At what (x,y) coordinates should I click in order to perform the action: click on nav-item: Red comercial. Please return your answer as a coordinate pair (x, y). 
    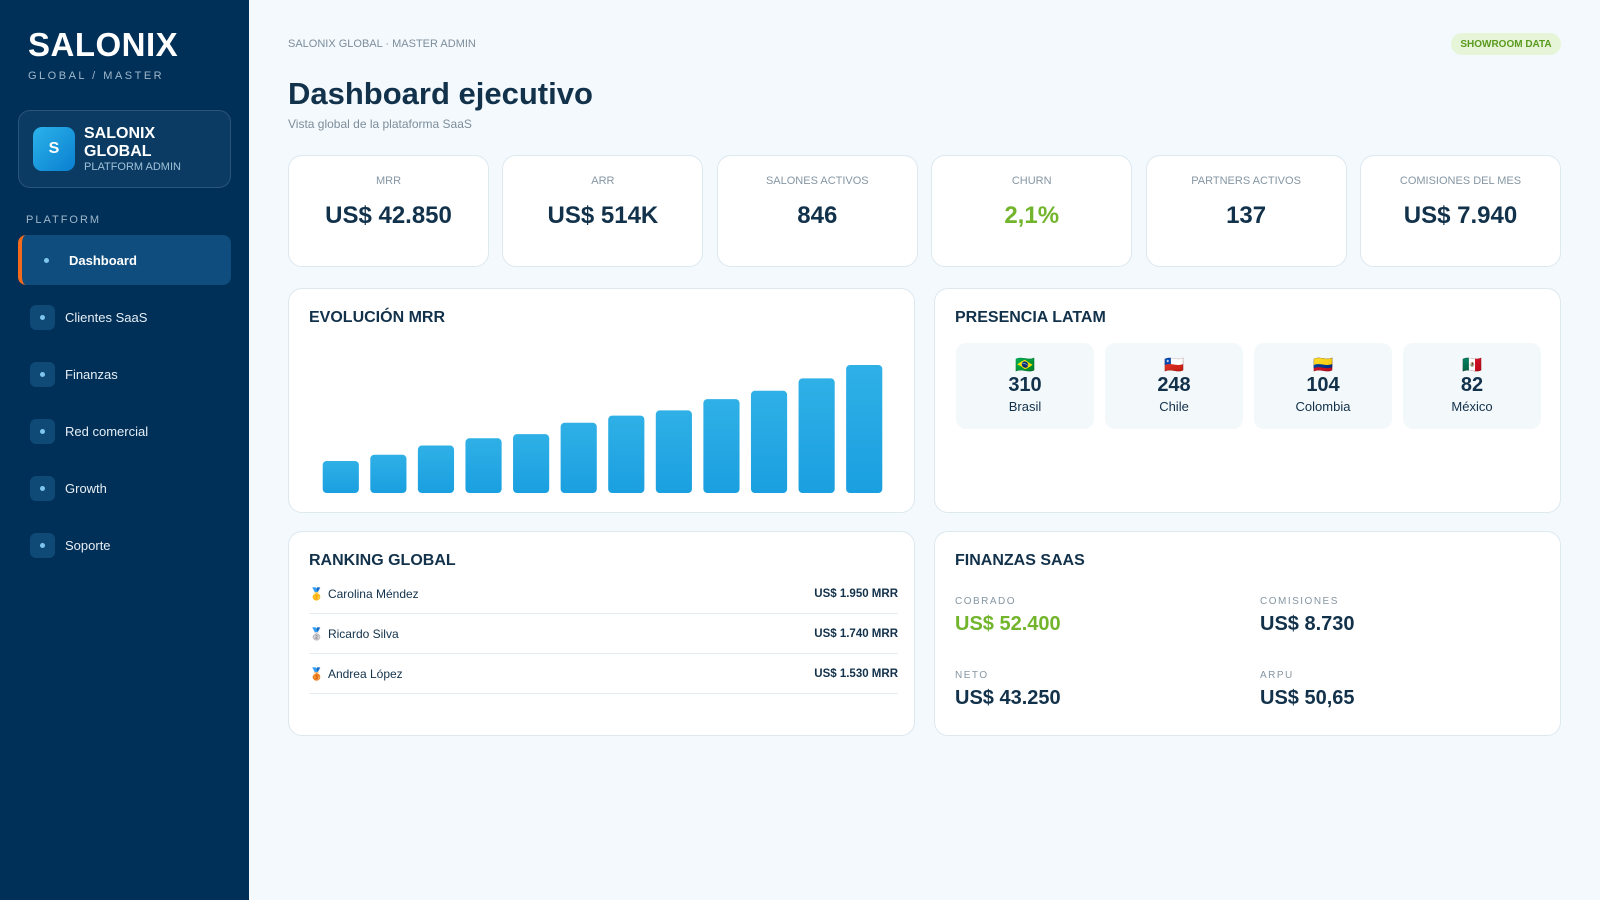
    Looking at the image, I should click on (124, 431).